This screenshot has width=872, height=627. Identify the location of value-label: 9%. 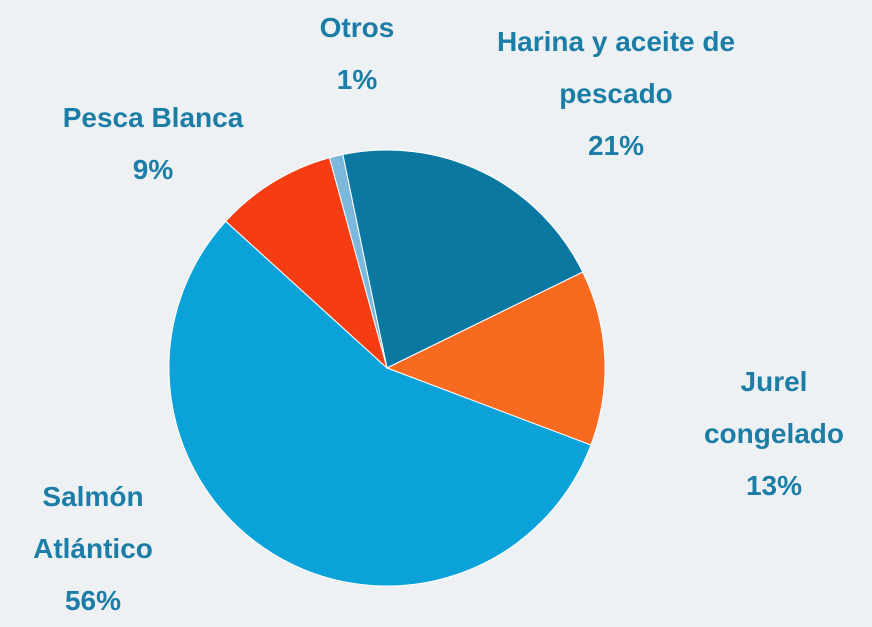
(153, 169).